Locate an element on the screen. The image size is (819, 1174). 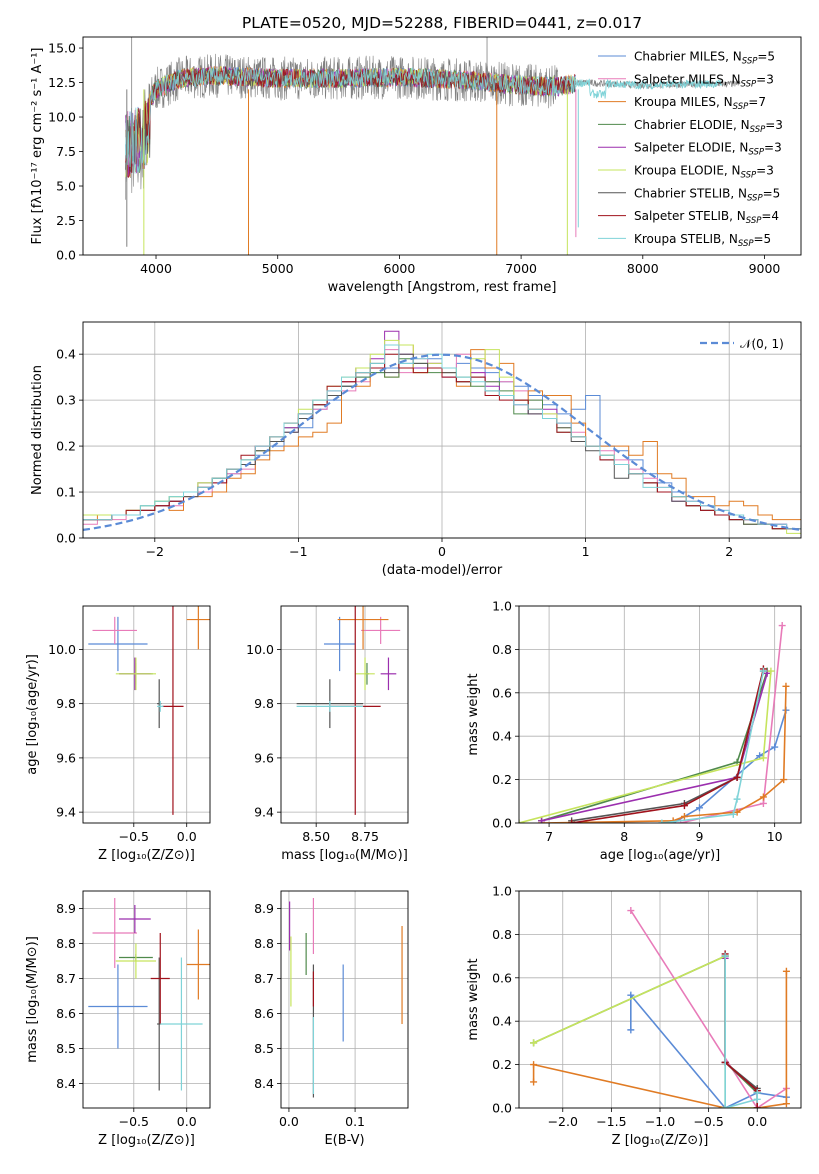
x-axis-label: mass [log₁₀(M/M⊙)] is located at coordinates (344, 855).